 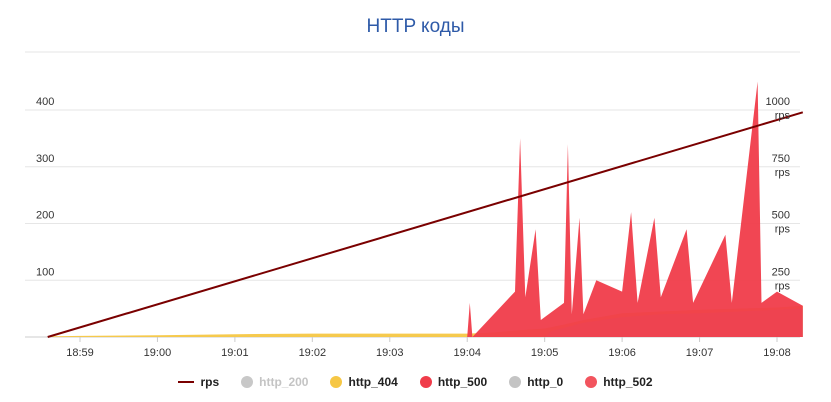 I want to click on legend-item-http-502: http_502, so click(x=619, y=382).